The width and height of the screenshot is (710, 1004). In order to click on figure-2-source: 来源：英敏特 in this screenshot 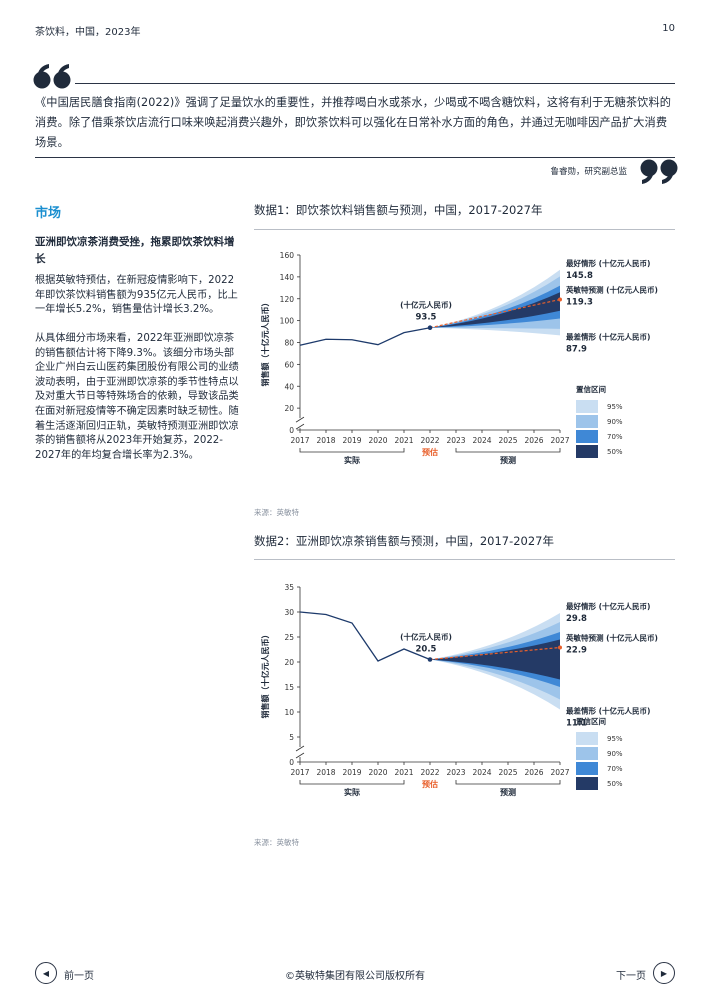, I will do `click(276, 842)`.